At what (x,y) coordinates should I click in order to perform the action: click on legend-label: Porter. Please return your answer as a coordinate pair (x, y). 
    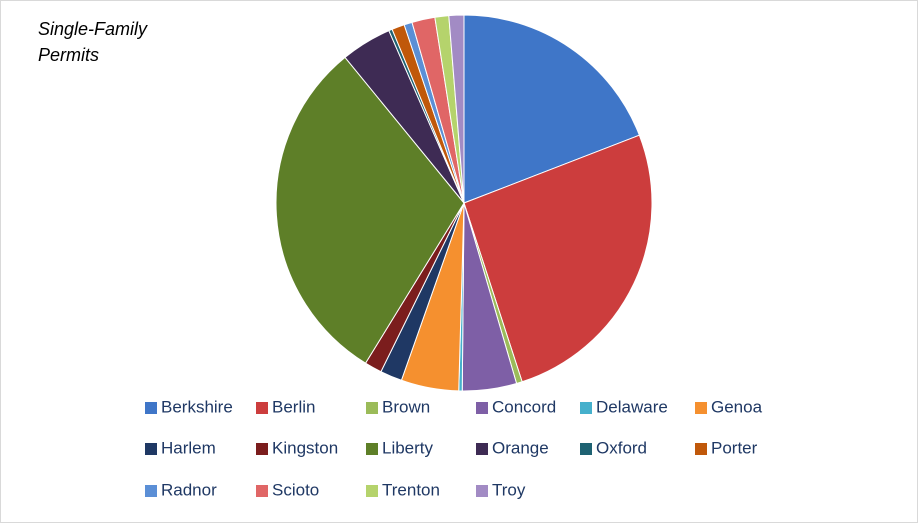
    Looking at the image, I should click on (734, 447).